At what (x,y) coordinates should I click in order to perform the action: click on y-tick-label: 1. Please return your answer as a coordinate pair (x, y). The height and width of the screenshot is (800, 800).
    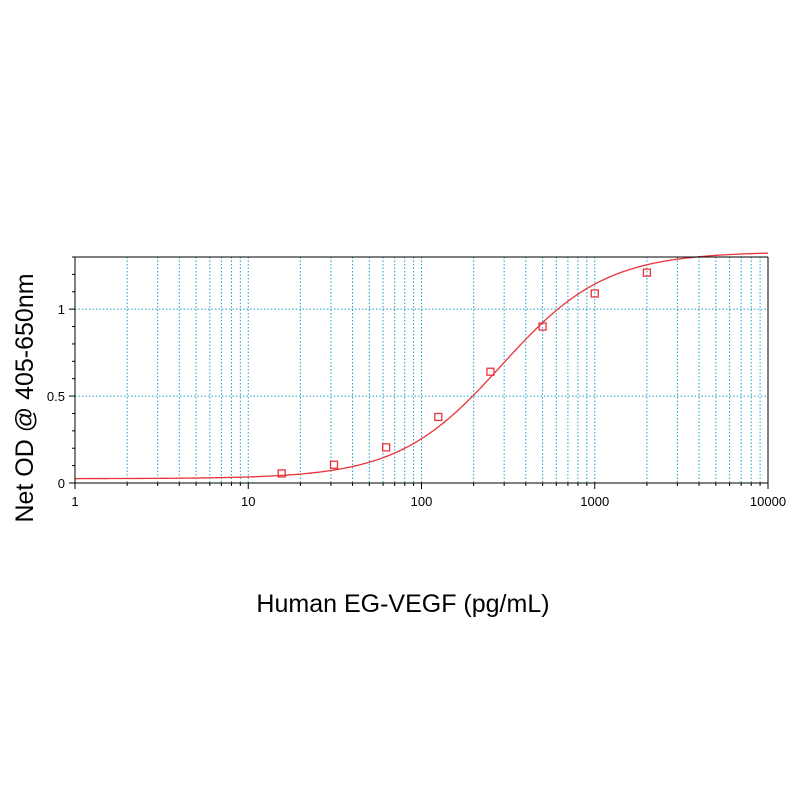
    Looking at the image, I should click on (61, 309).